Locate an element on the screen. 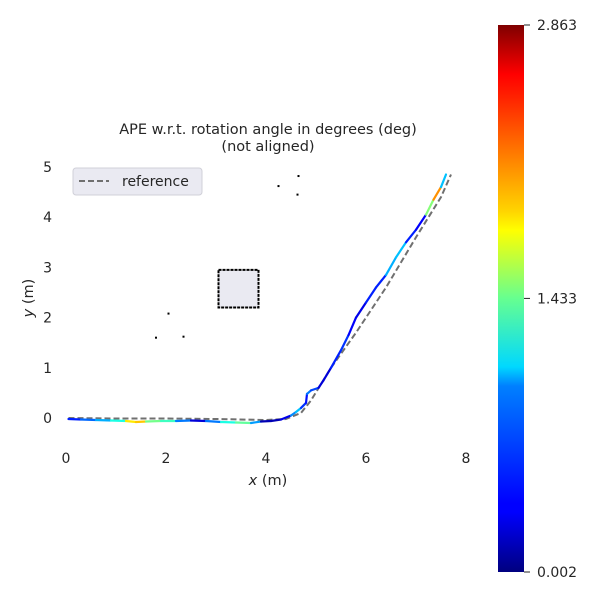 Image resolution: width=600 pixels, height=600 pixels. chart-subtitle: (not aligned) is located at coordinates (267, 147).